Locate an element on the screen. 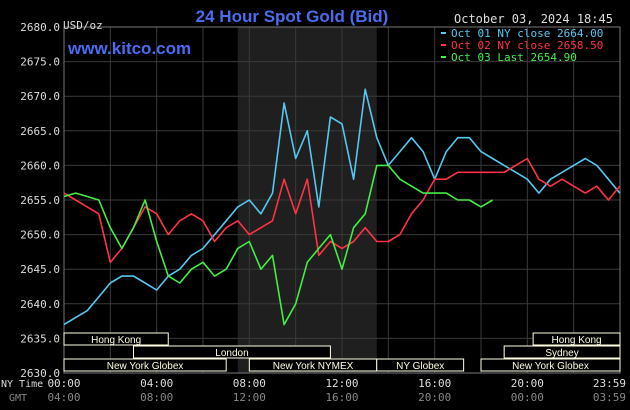 The height and width of the screenshot is (410, 630). y-tick-label: 2640.0 is located at coordinates (40, 304).